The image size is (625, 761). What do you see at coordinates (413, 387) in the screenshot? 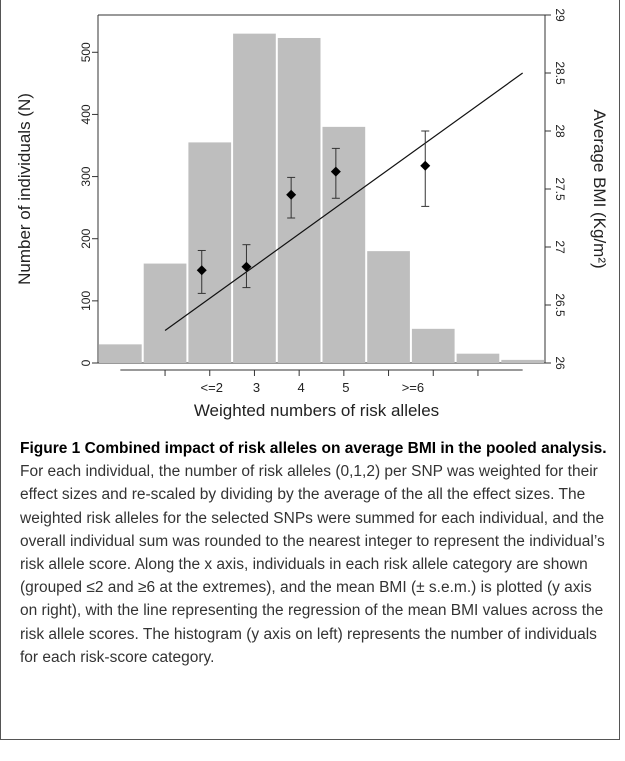
I see `x-tick-label: >=6` at bounding box center [413, 387].